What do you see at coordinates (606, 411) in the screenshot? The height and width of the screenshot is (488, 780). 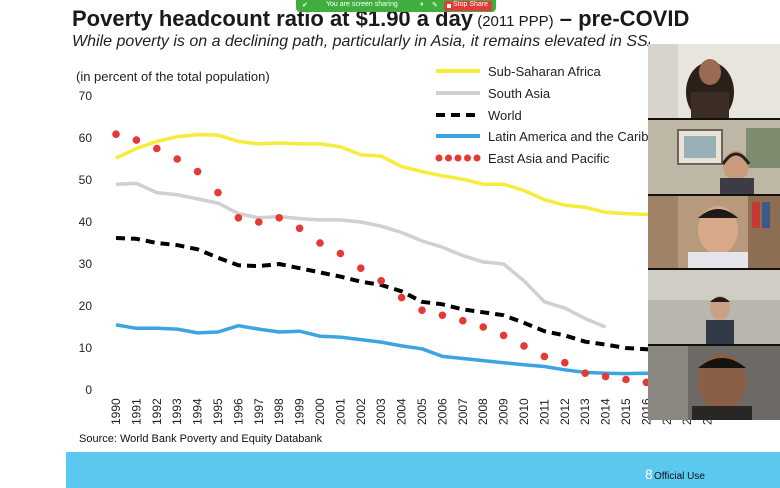 I see `x-tick-label: 2014` at bounding box center [606, 411].